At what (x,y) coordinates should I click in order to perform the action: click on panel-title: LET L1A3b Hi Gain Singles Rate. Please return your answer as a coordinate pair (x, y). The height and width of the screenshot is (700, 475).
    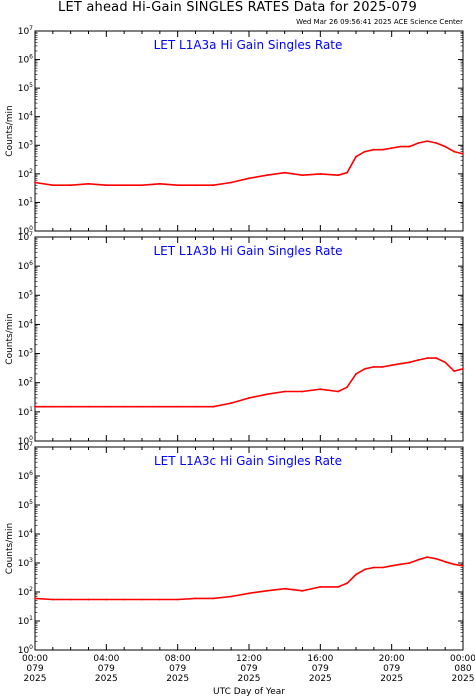
    Looking at the image, I should click on (247, 251).